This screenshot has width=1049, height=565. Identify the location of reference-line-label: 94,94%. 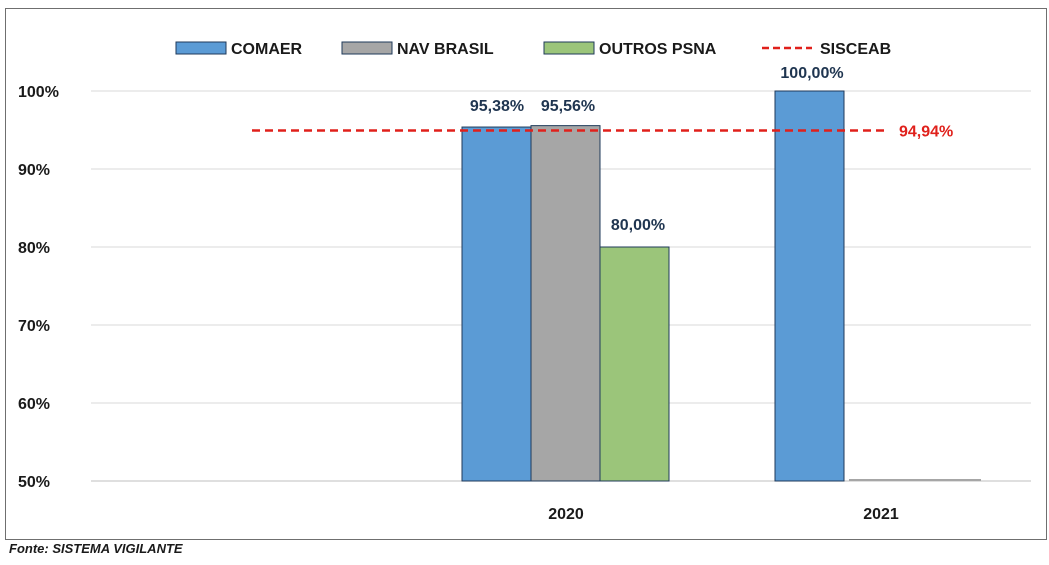
(926, 131).